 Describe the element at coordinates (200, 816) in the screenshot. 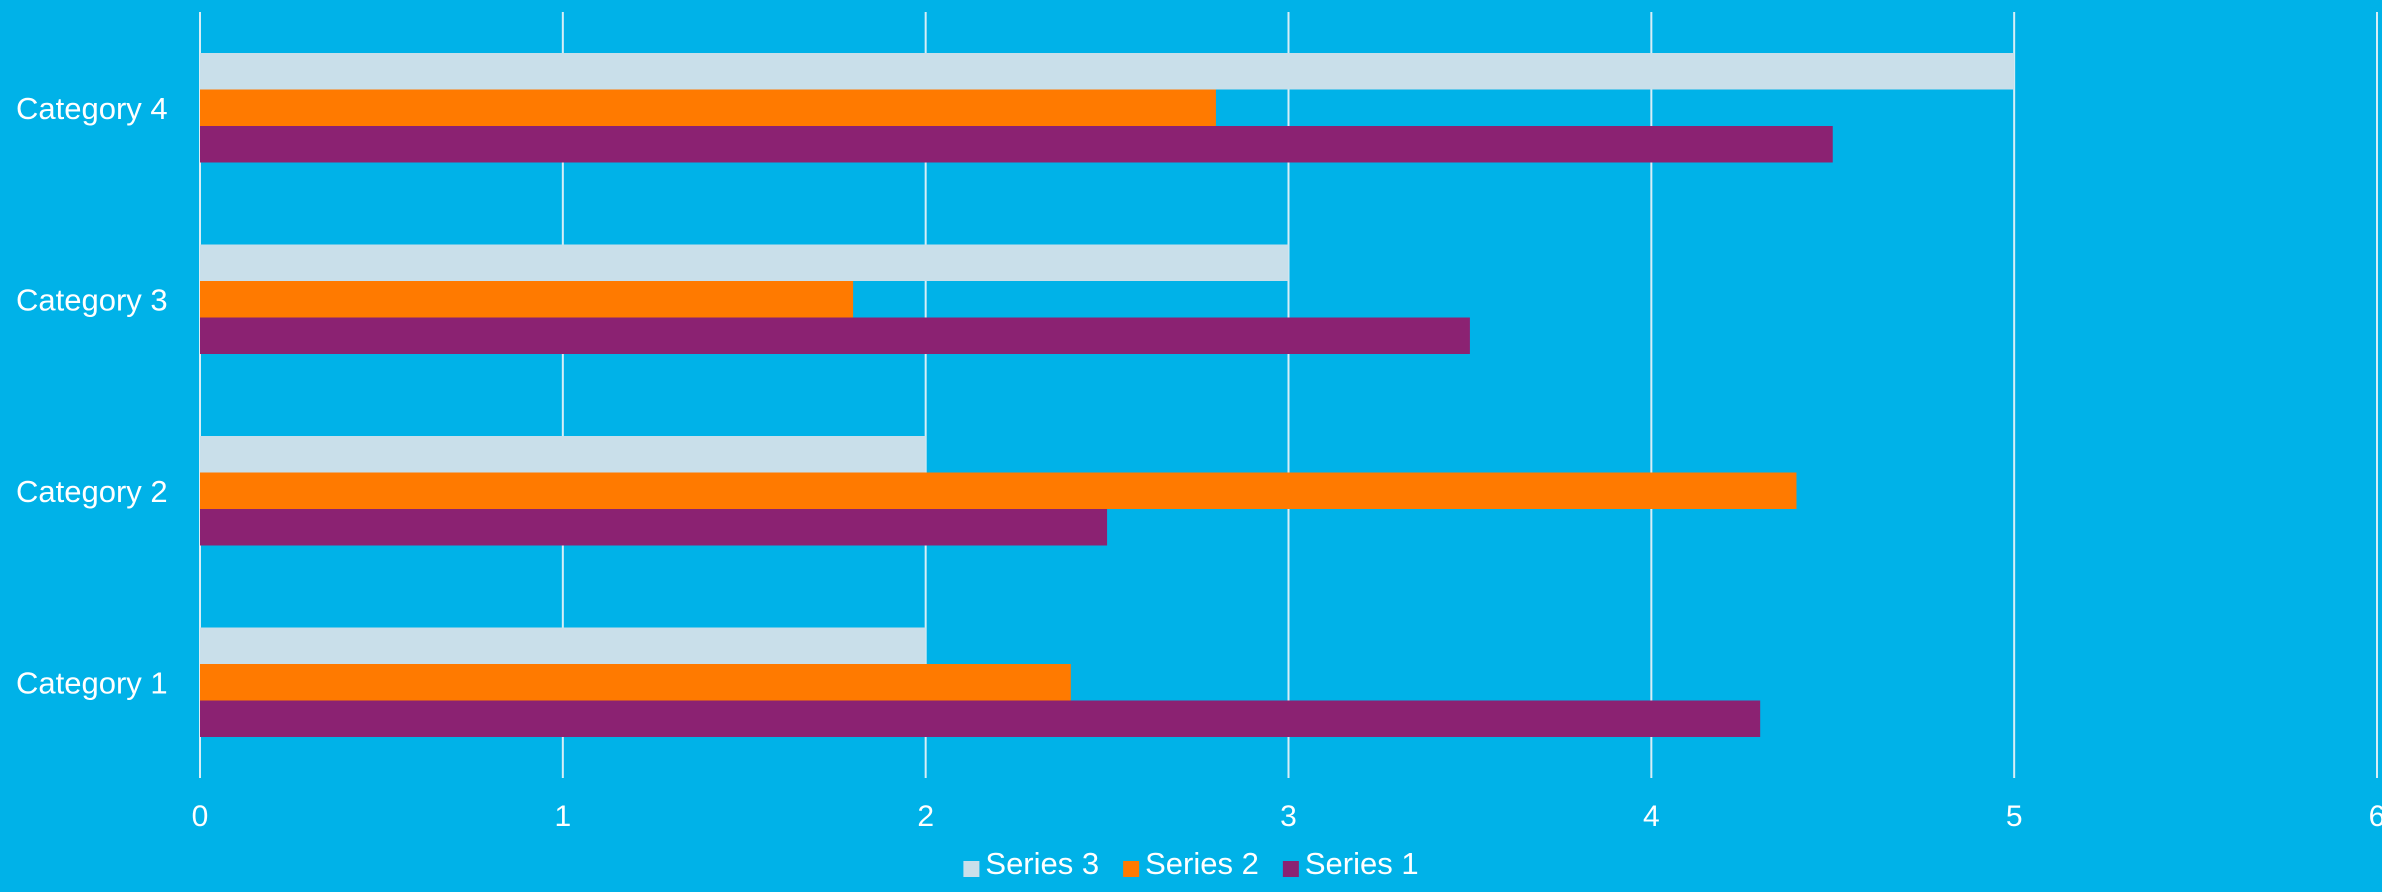

I see `tick-label: 0` at that location.